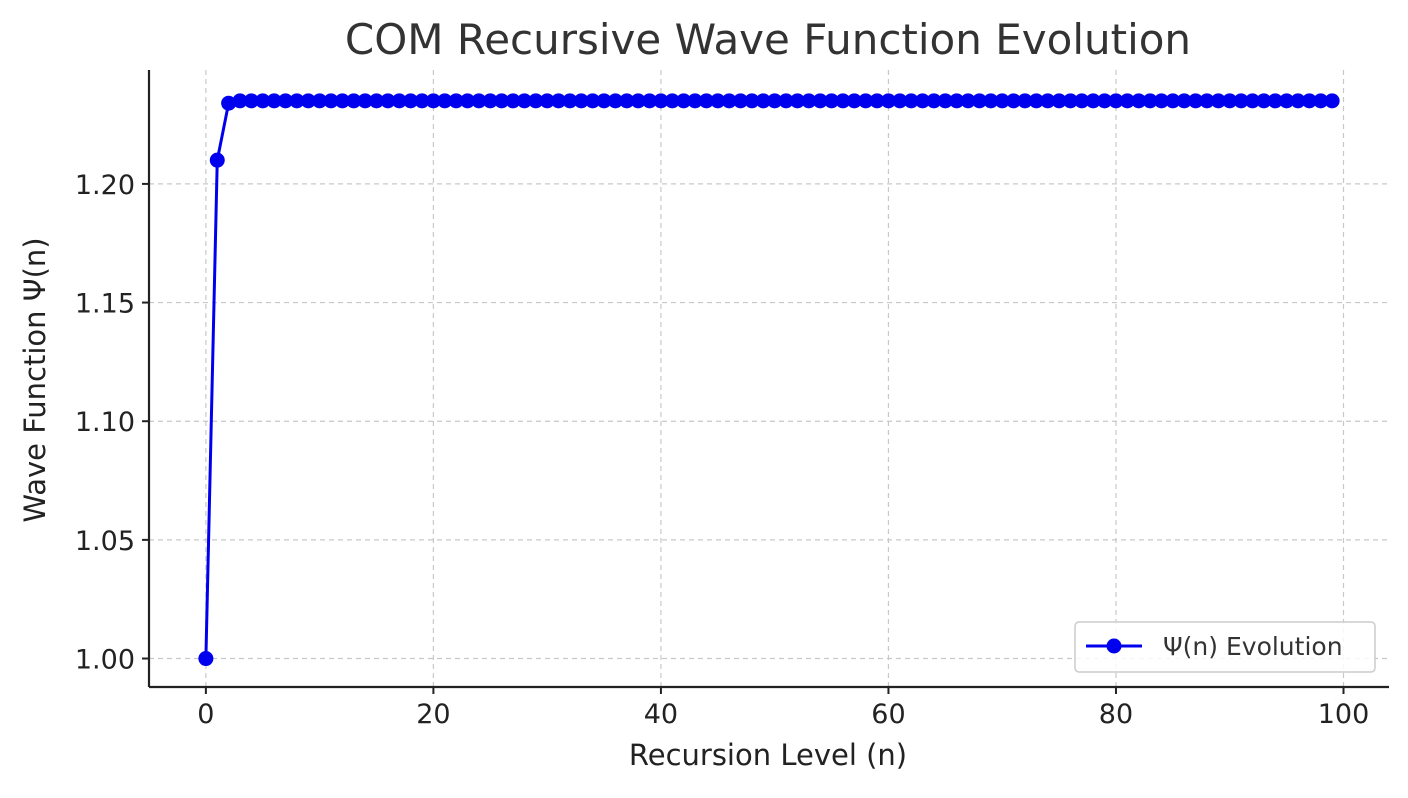 The width and height of the screenshot is (1408, 798). I want to click on x-tick-label: 60, so click(888, 714).